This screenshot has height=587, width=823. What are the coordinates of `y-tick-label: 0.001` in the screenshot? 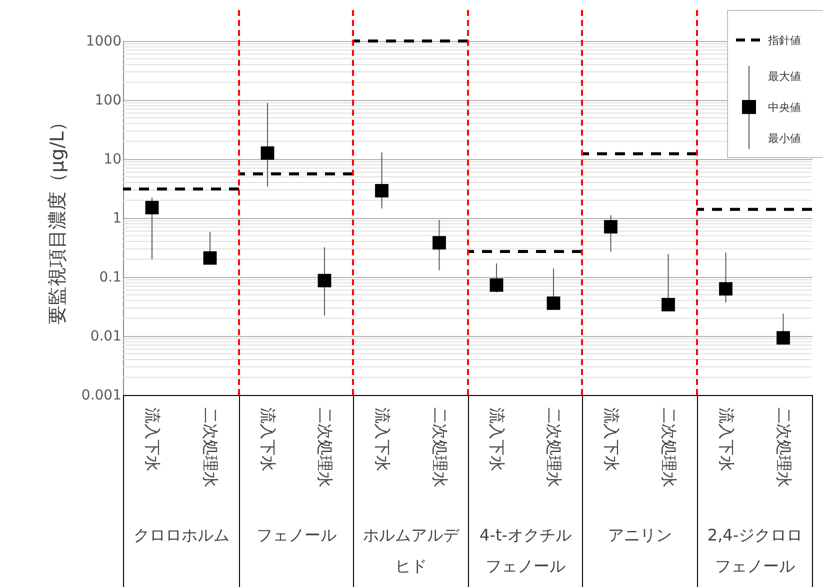 It's located at (101, 396).